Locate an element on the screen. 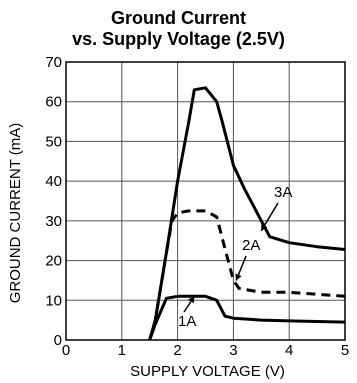 This screenshot has width=357, height=383. y-tick-label: 20 is located at coordinates (53, 261).